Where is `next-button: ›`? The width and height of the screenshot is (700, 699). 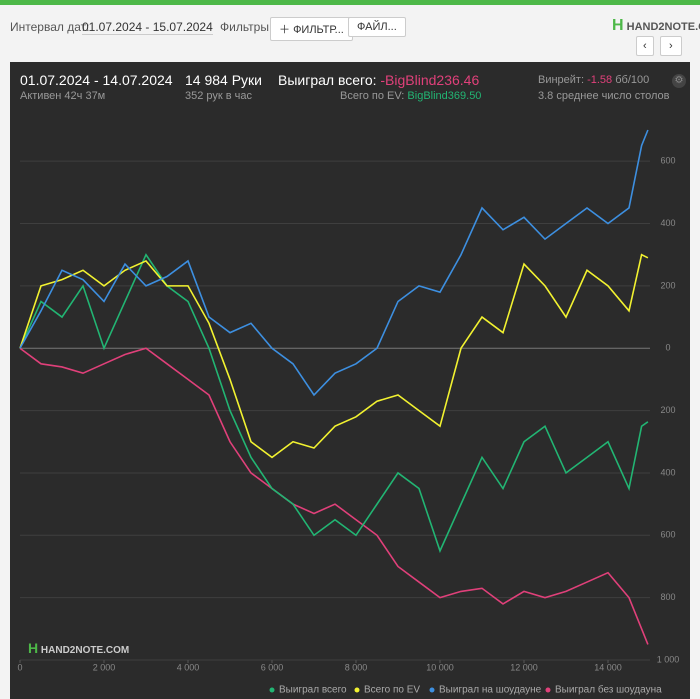
next-button: › is located at coordinates (671, 46).